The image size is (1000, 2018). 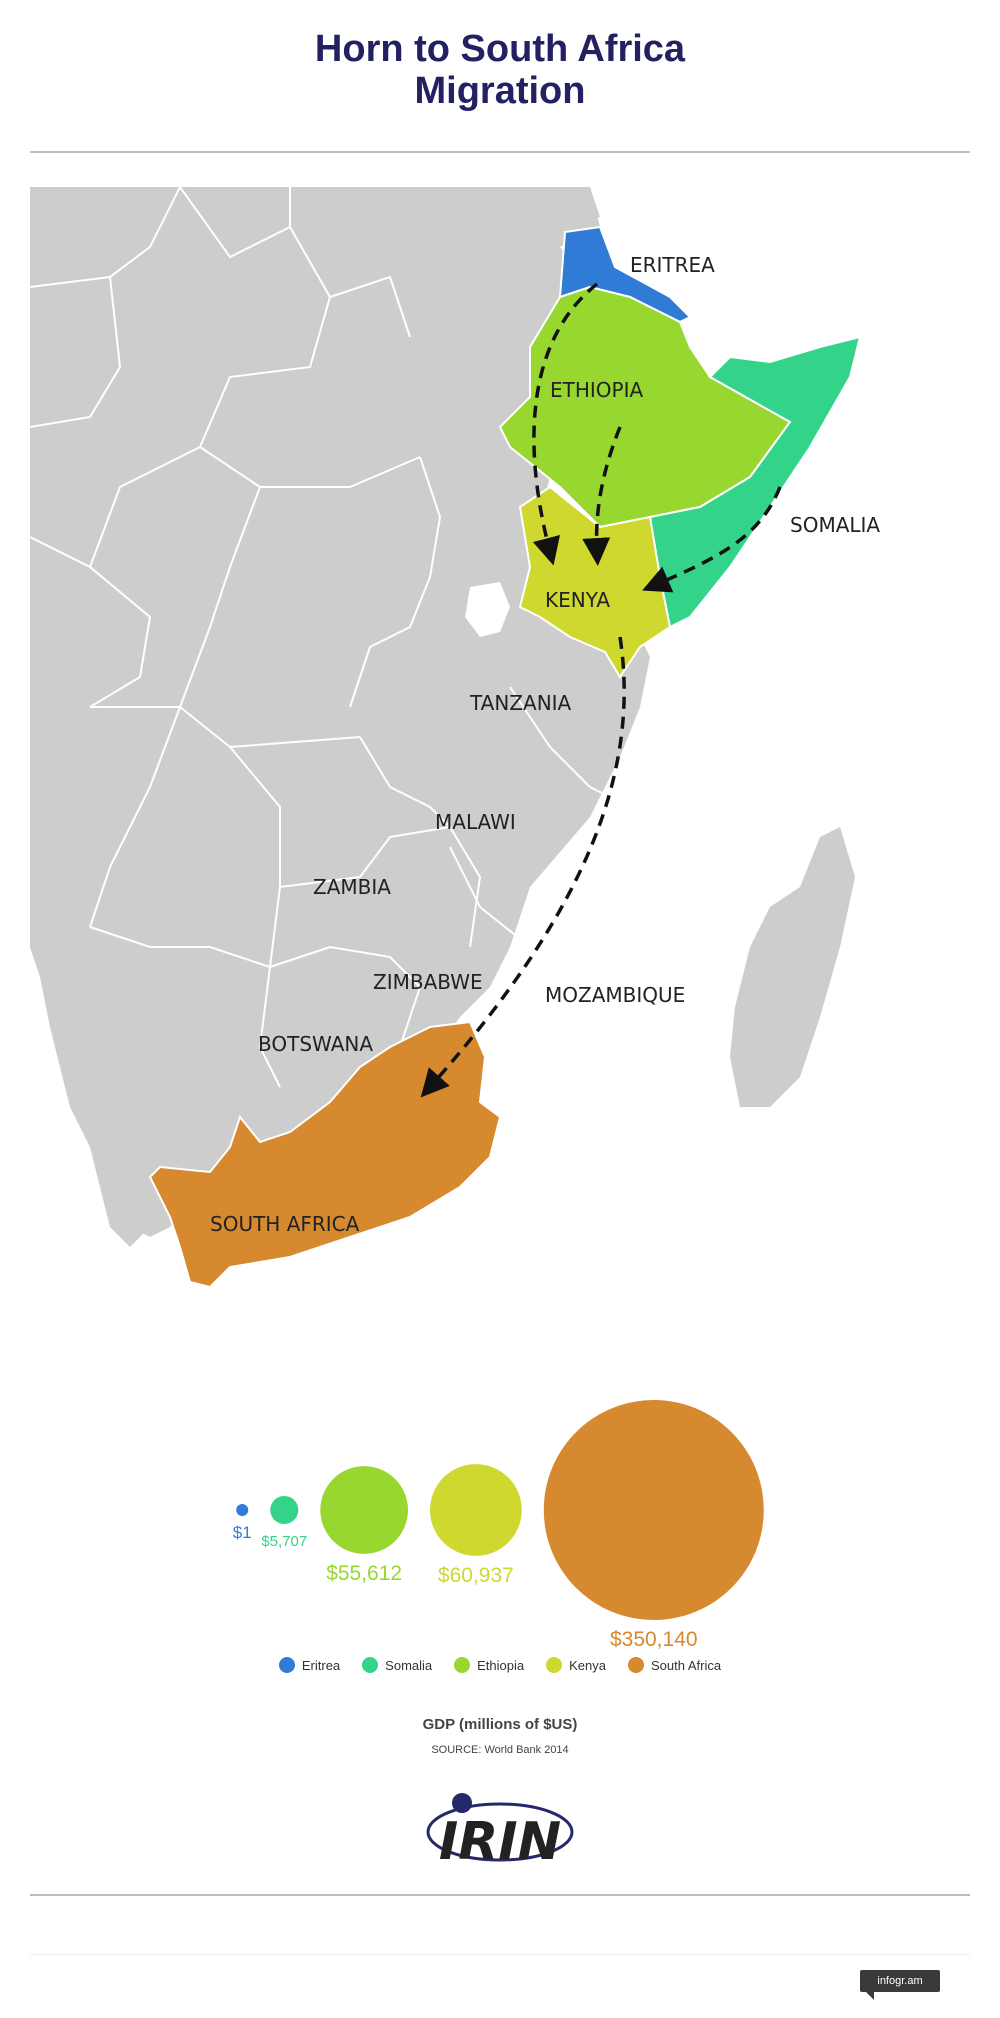 I want to click on legend-item-south-africa: South Africa, so click(x=674, y=1665).